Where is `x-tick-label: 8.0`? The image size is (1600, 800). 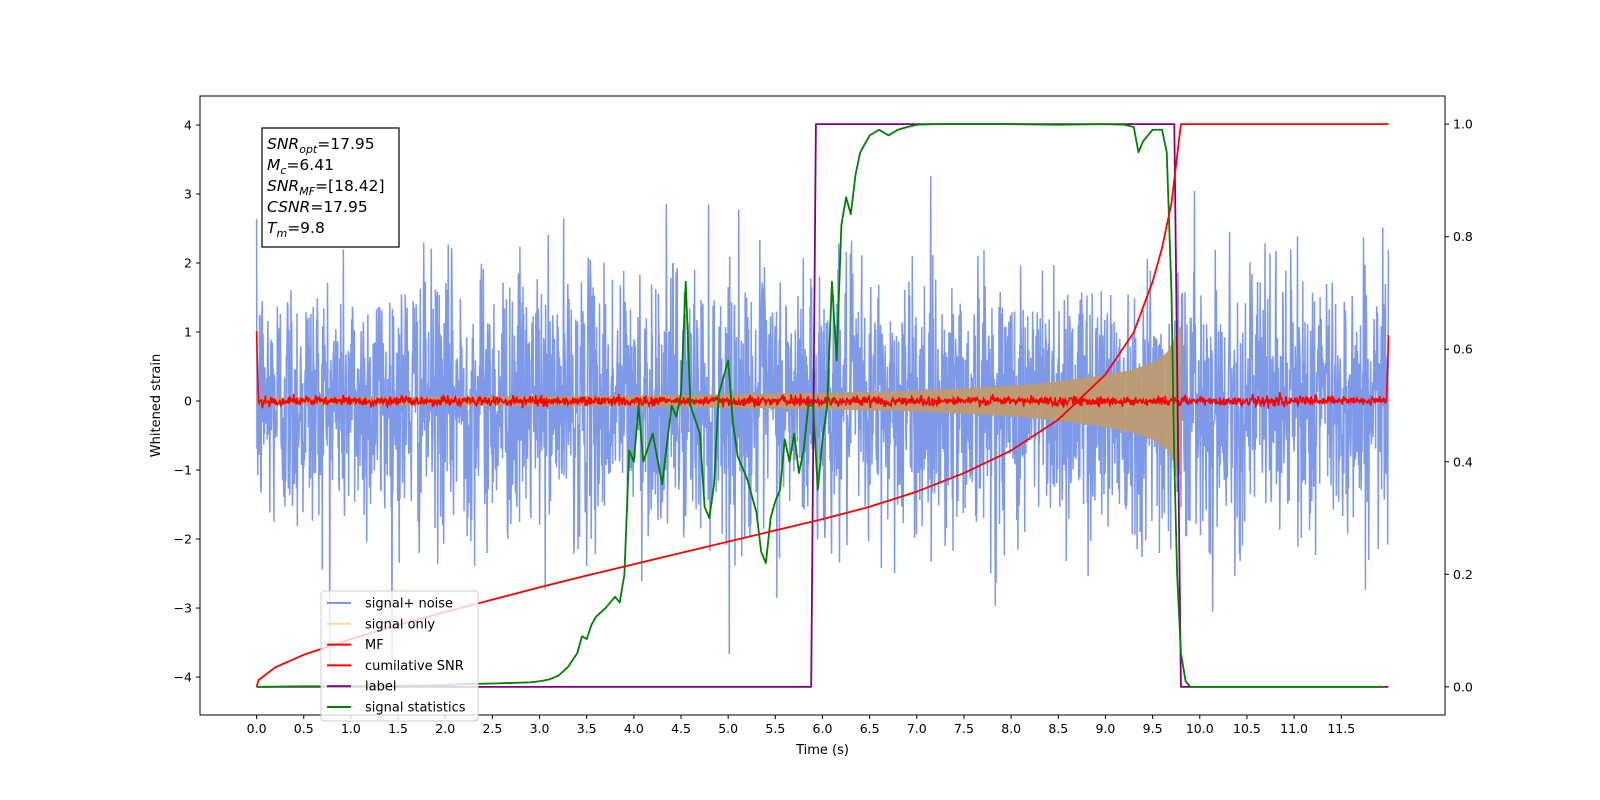
x-tick-label: 8.0 is located at coordinates (1011, 728).